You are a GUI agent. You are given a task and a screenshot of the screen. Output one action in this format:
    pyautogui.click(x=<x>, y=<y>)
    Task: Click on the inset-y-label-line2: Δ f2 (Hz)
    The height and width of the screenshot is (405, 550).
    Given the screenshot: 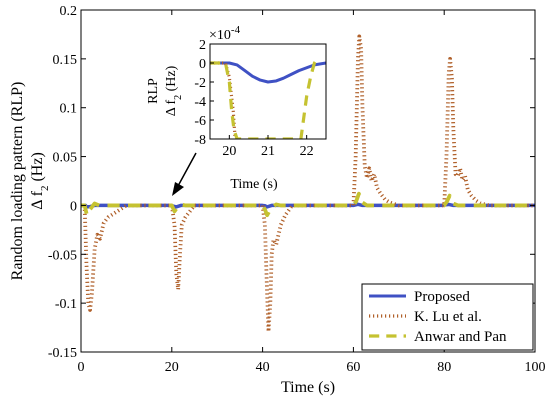 What is the action you would take?
    pyautogui.click(x=174, y=90)
    